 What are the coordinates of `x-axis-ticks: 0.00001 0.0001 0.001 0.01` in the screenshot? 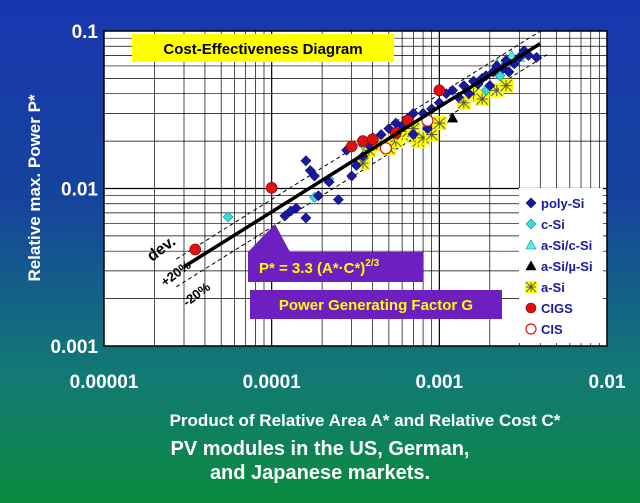 It's located at (348, 382).